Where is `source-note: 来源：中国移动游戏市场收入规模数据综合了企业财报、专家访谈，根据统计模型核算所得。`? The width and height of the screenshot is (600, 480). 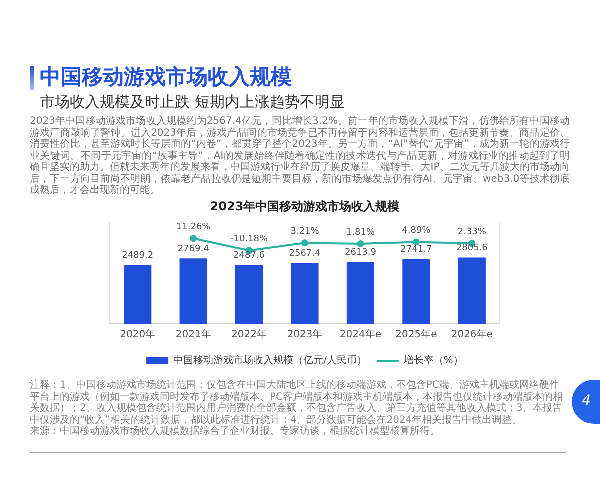
source-note: 来源：中国移动游戏市场收入规模数据综合了企业财报、专家访谈，根据统计模型核算所得。 is located at coordinates (235, 432).